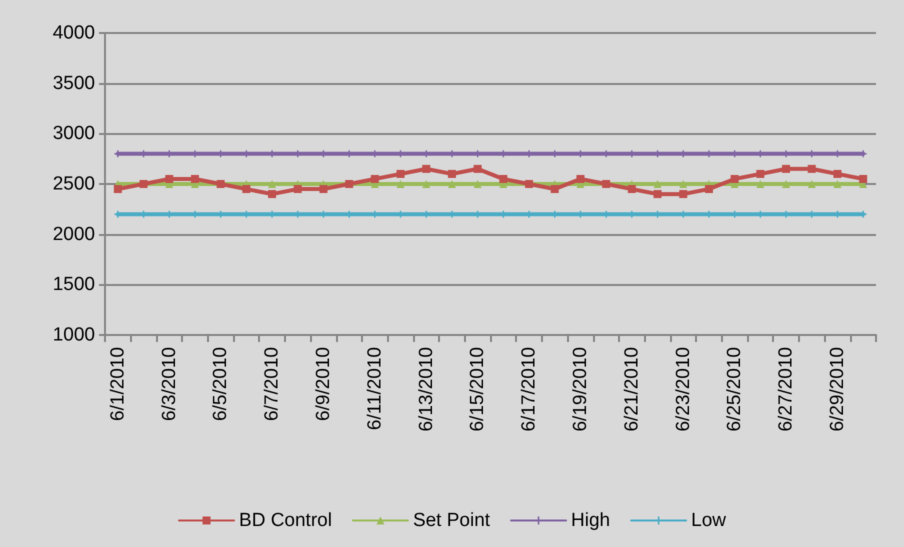 This screenshot has width=904, height=547. I want to click on y-tick-label: 1000, so click(73, 335).